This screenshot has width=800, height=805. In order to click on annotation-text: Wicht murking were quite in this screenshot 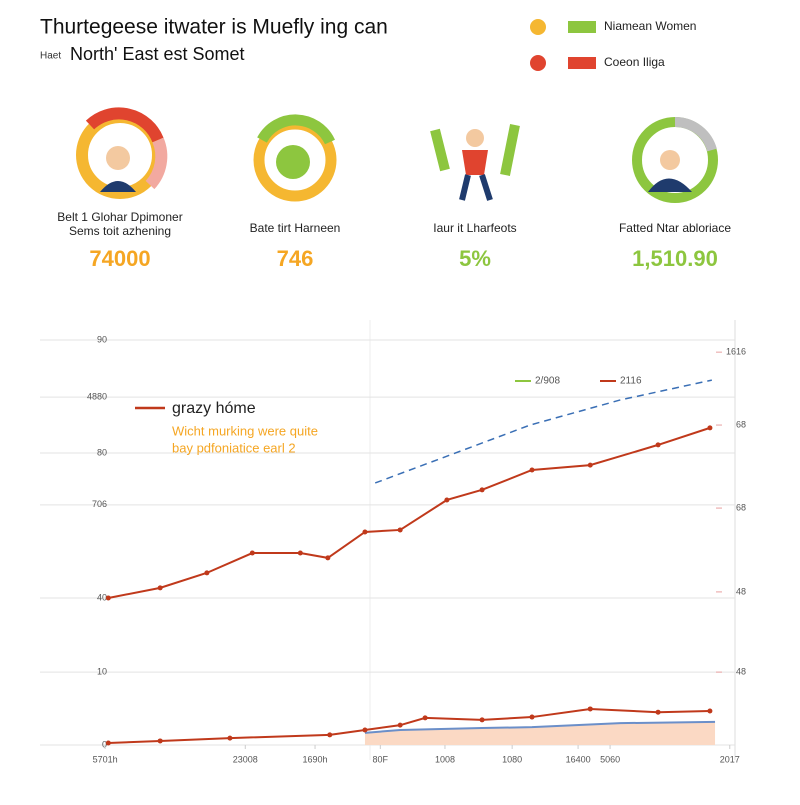, I will do `click(245, 430)`.